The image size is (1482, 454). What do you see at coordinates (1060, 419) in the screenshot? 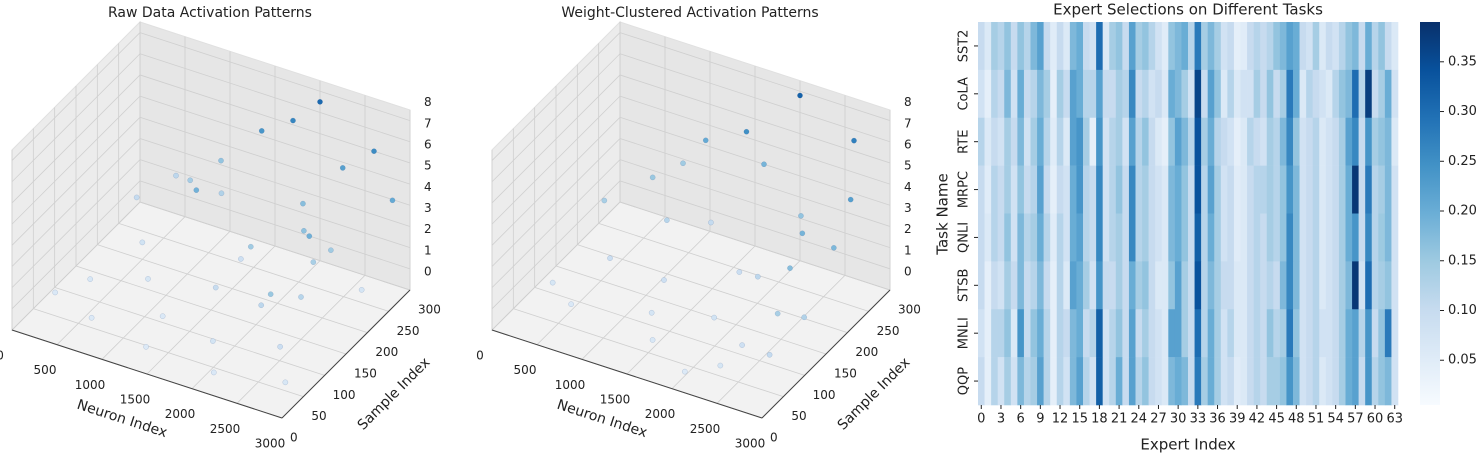
I see `x-tick-label: 12` at bounding box center [1060, 419].